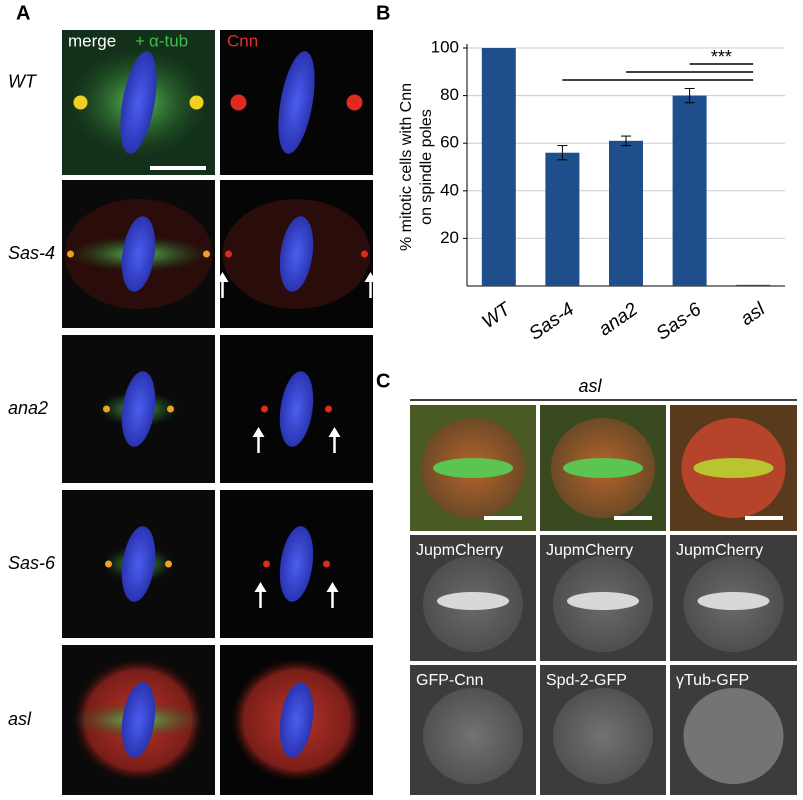 The image size is (803, 800). Describe the element at coordinates (496, 315) in the screenshot. I see `x-tick-label: WT` at that location.